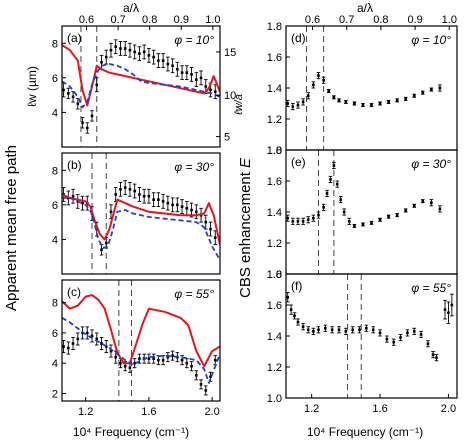 The width and height of the screenshot is (469, 442). What do you see at coordinates (55, 240) in the screenshot?
I see `ytick-label: 4` at bounding box center [55, 240].